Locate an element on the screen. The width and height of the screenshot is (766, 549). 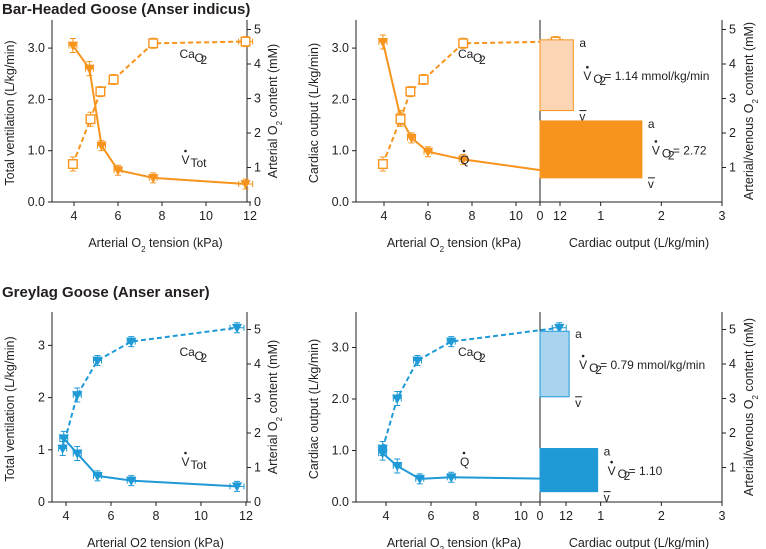
bar-hypoxia: a v V O2 = 1.14 mmol/kg/min is located at coordinates (624, 80).